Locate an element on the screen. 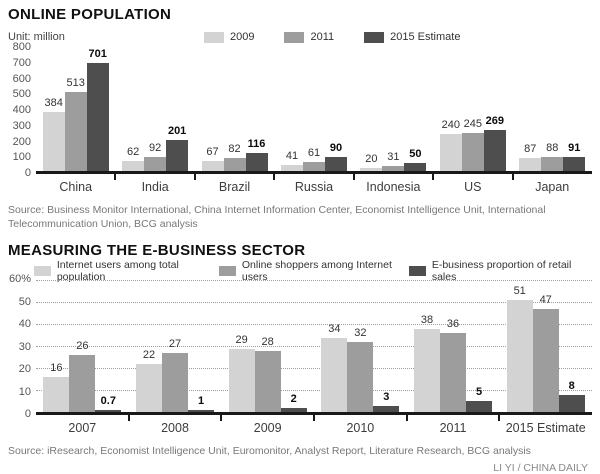 Image resolution: width=600 pixels, height=474 pixels. chart2-title: MEASURING THE E-BUSINESS SECTOR is located at coordinates (157, 251).